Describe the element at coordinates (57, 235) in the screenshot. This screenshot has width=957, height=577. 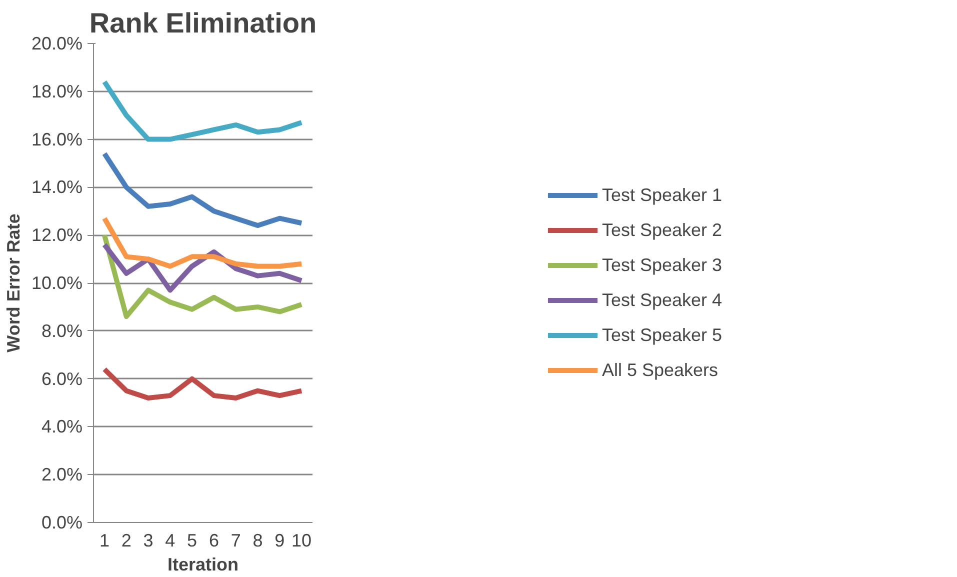
I see `y-tick-label: 12.0%` at that location.